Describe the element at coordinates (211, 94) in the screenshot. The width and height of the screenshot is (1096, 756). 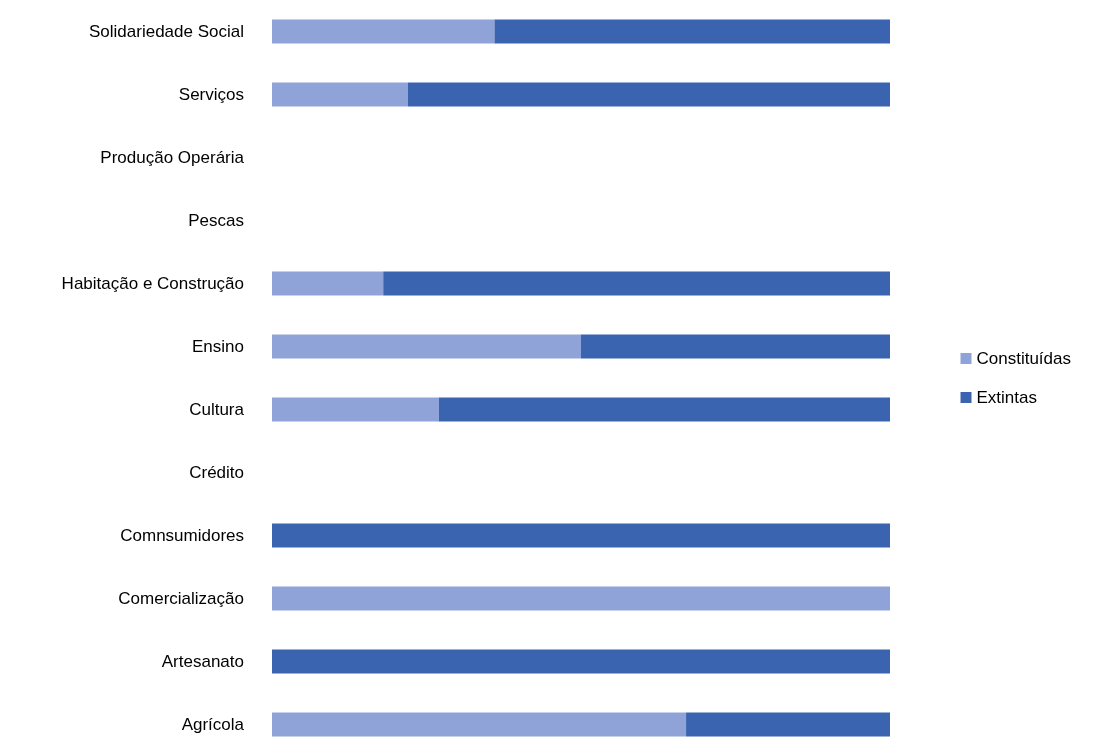
I see `y-tick-label: Serviços` at that location.